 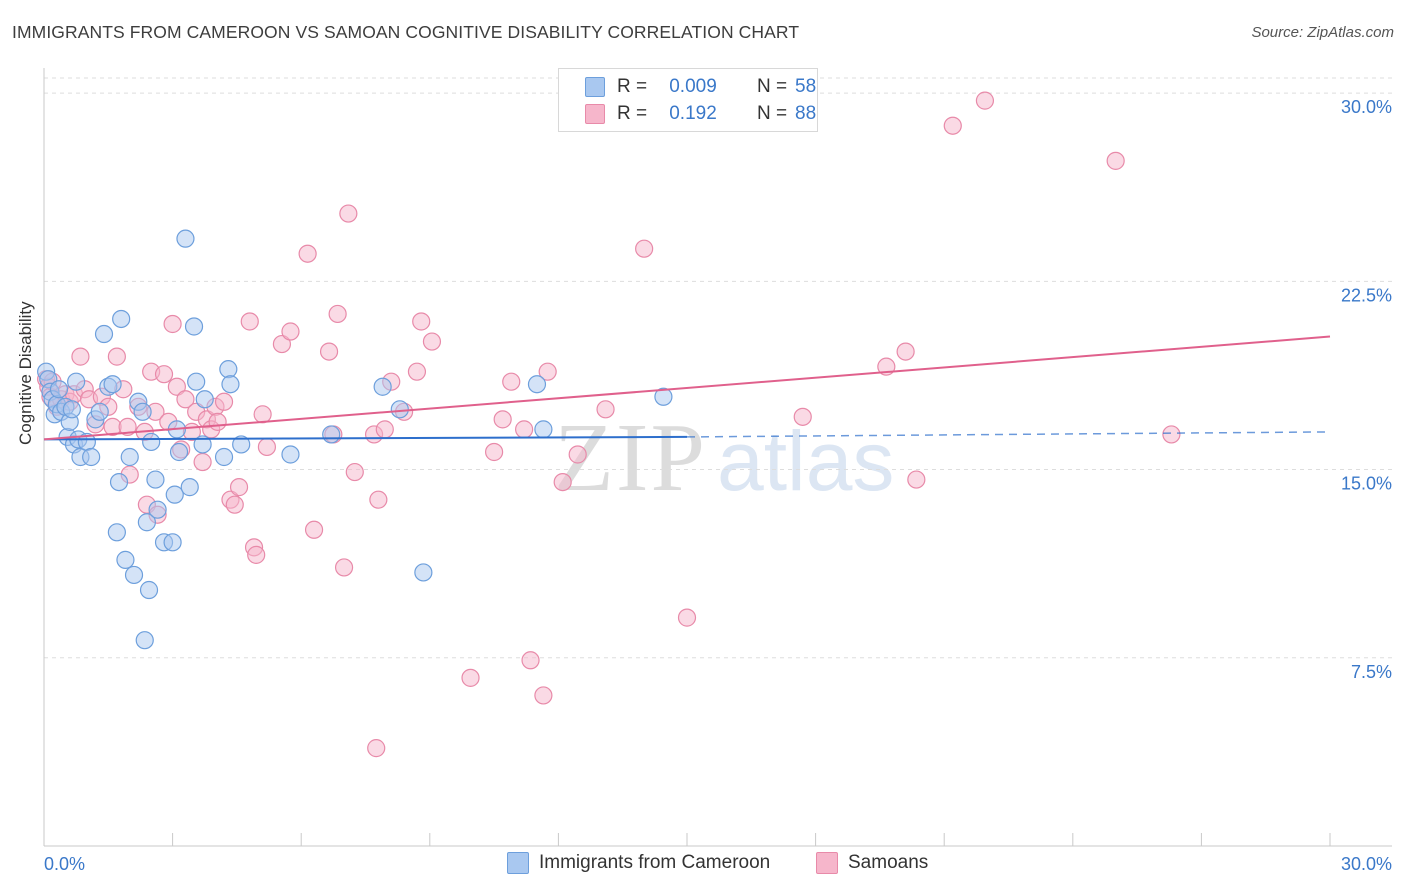 I want to click on series-legend-swatch-cameroon, so click(x=518, y=863).